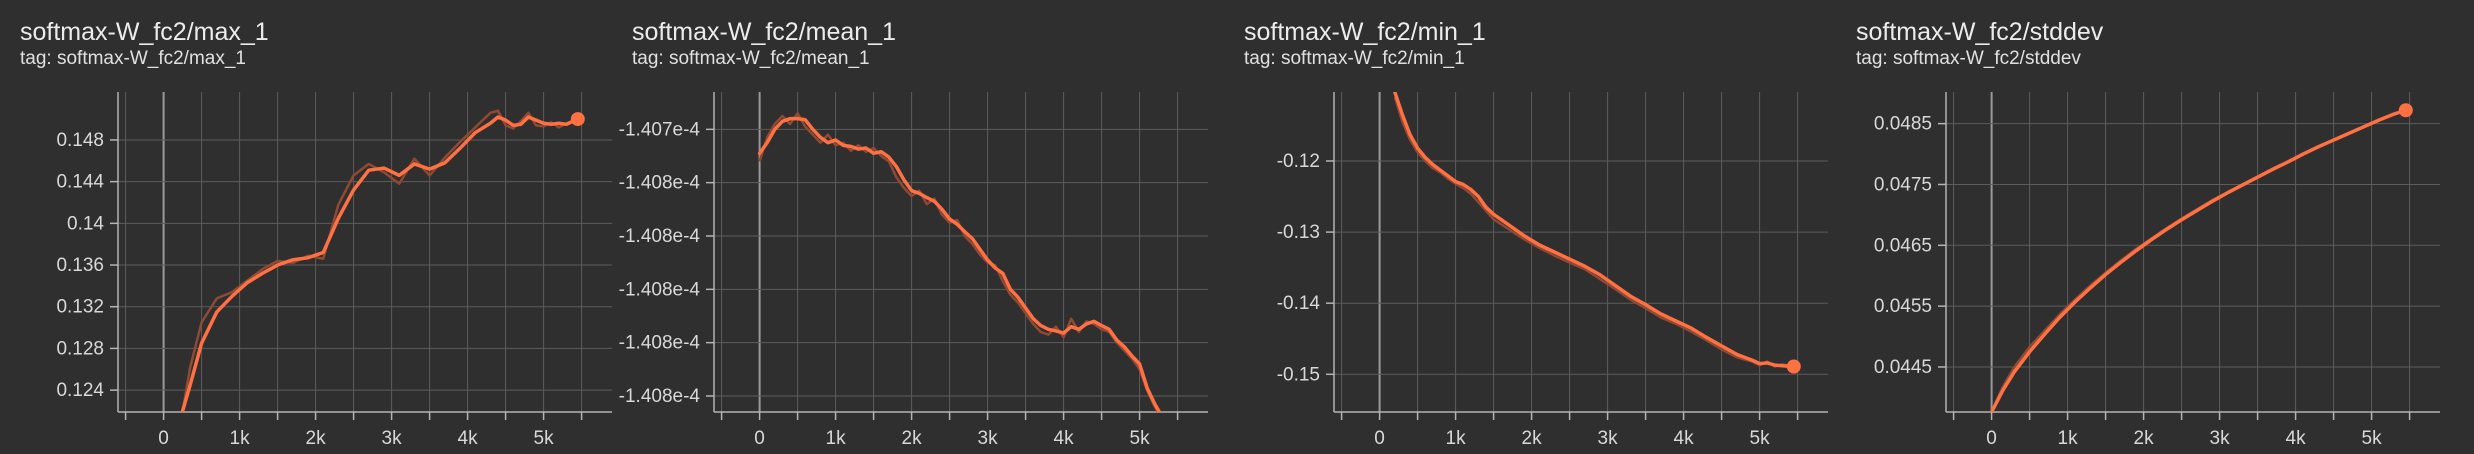  What do you see at coordinates (660, 129) in the screenshot?
I see `y-tick-label: -1.407e-4` at bounding box center [660, 129].